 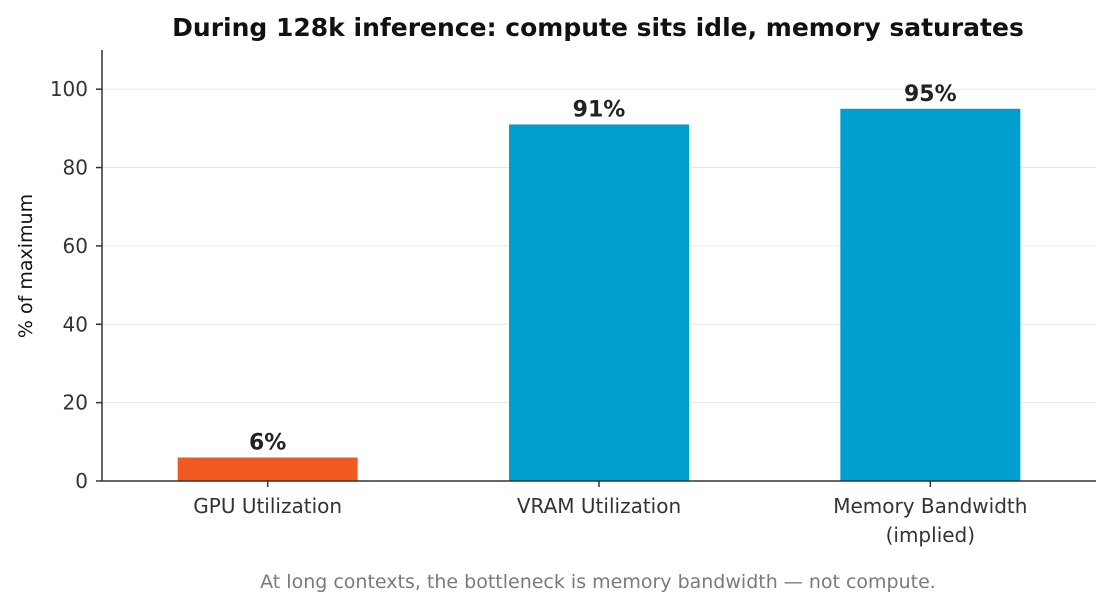 I want to click on y-tick-label: 20, so click(x=75, y=403).